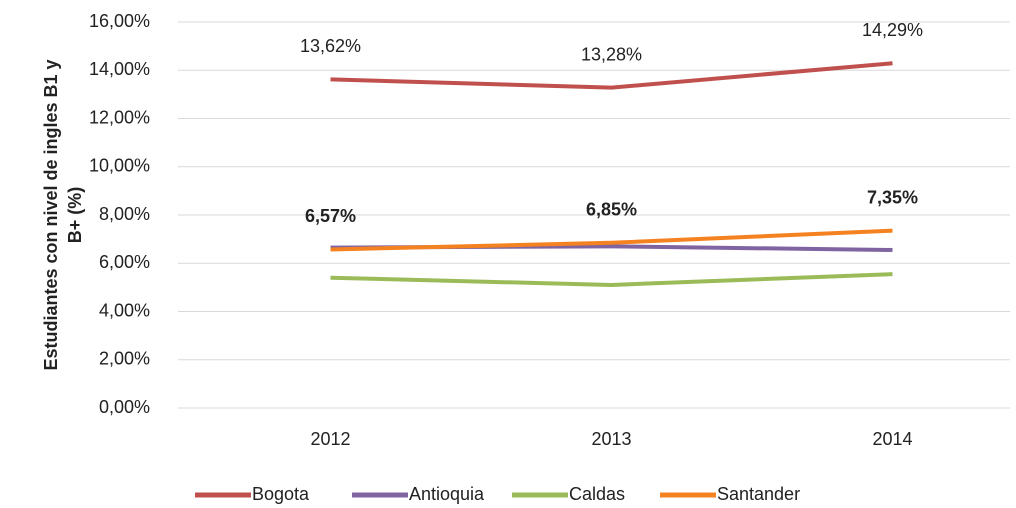 This screenshot has height=508, width=1016. I want to click on y-tick-label: 6,00%, so click(124, 262).